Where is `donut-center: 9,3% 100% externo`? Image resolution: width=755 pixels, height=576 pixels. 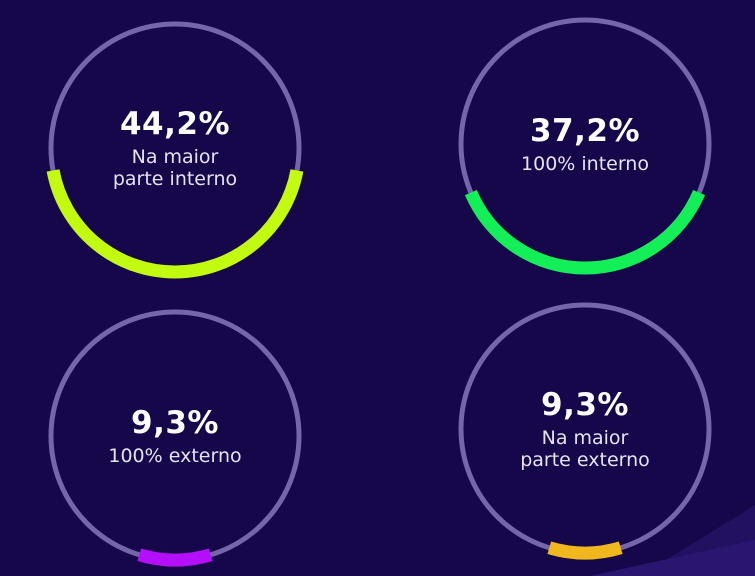 donut-center: 9,3% 100% externo is located at coordinates (175, 436).